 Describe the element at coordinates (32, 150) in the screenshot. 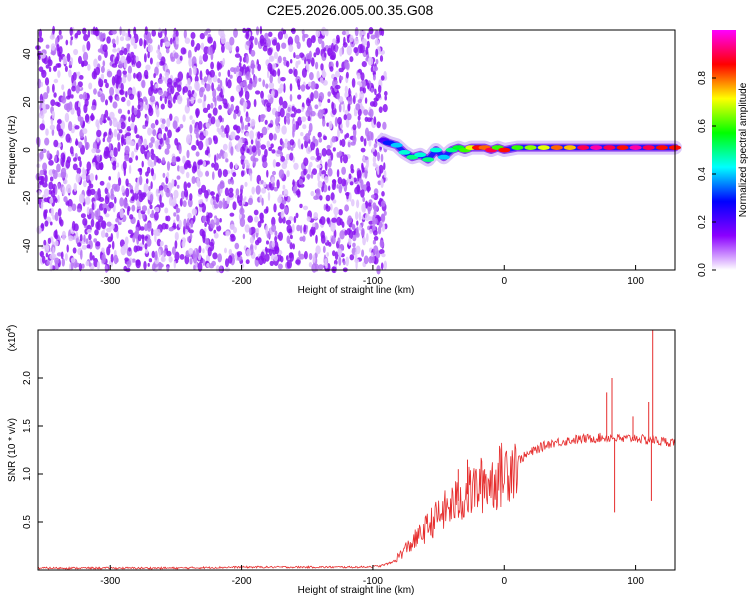

I see `spectrogram-y-ticks: -40 -20 0 20 40` at that location.